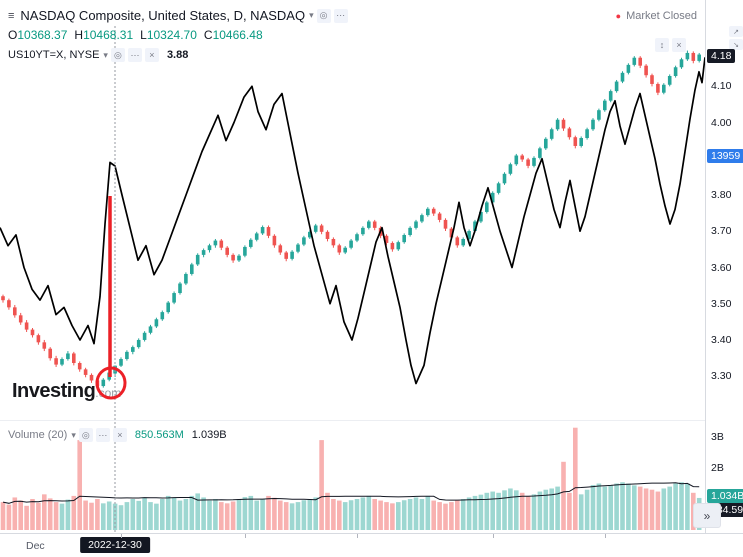  I want to click on pane-separator, so click(352, 420).